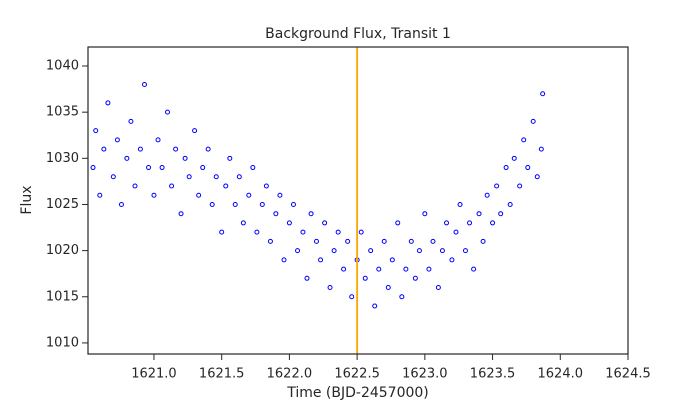 This screenshot has width=700, height=400. I want to click on y-tick-label: 1020, so click(62, 250).